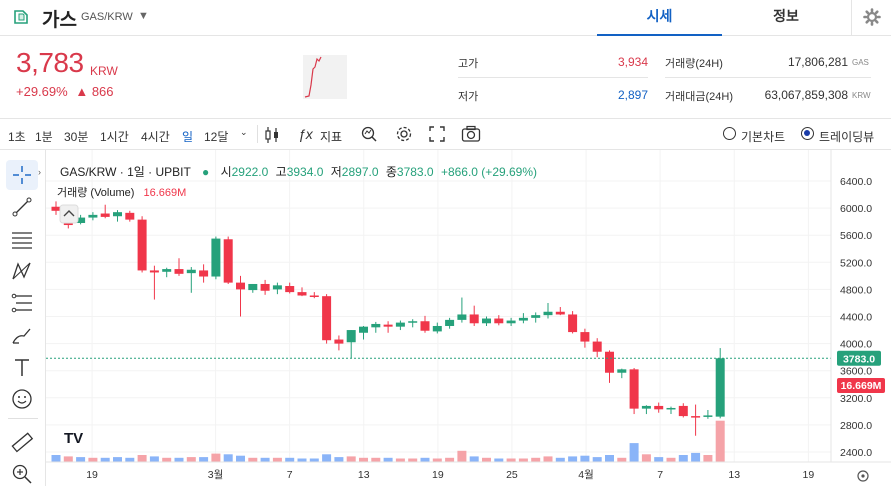  What do you see at coordinates (847, 137) in the screenshot?
I see `tradingview-label: 트레이딩뷰` at bounding box center [847, 137].